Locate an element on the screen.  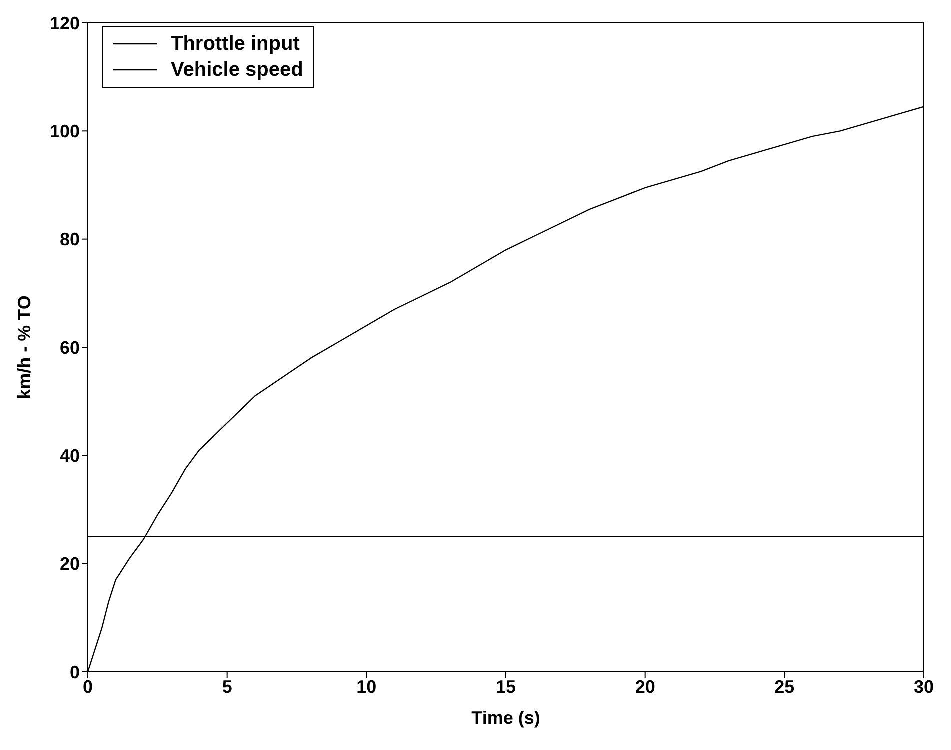
y-tick-label: 120 is located at coordinates (65, 23).